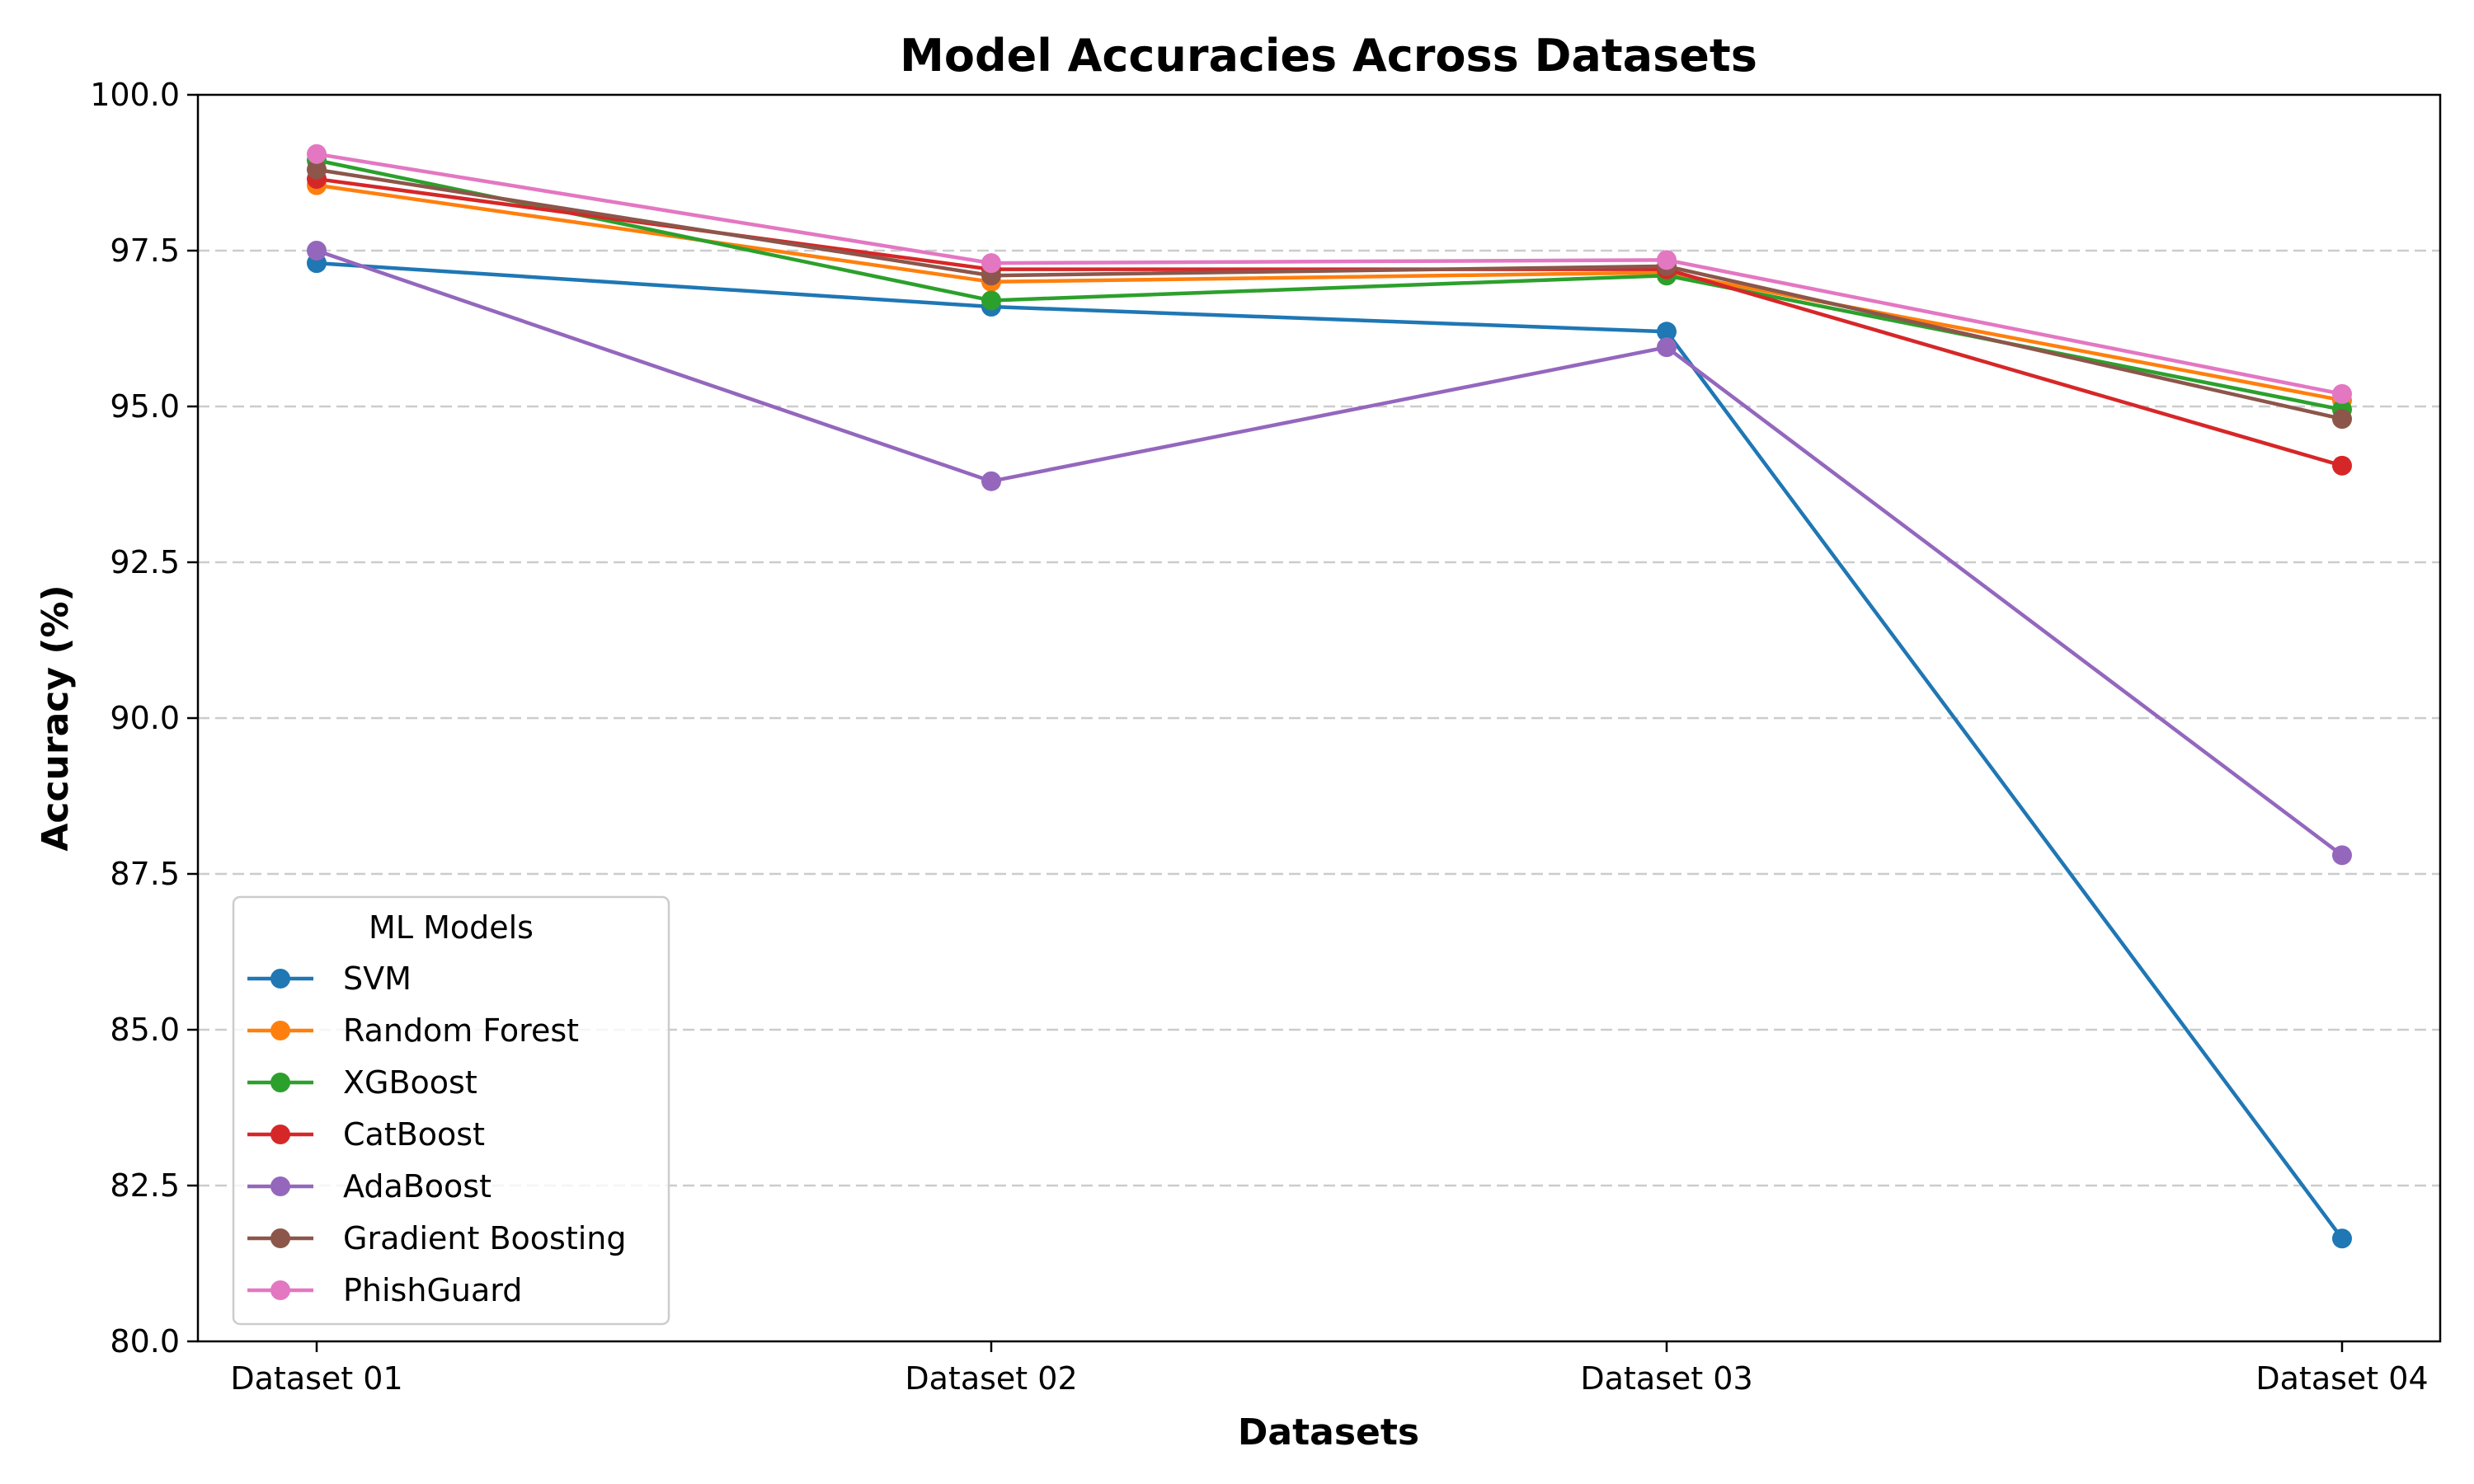  I want to click on legend-entry-phishguard: PhishGuard, so click(384, 1290).